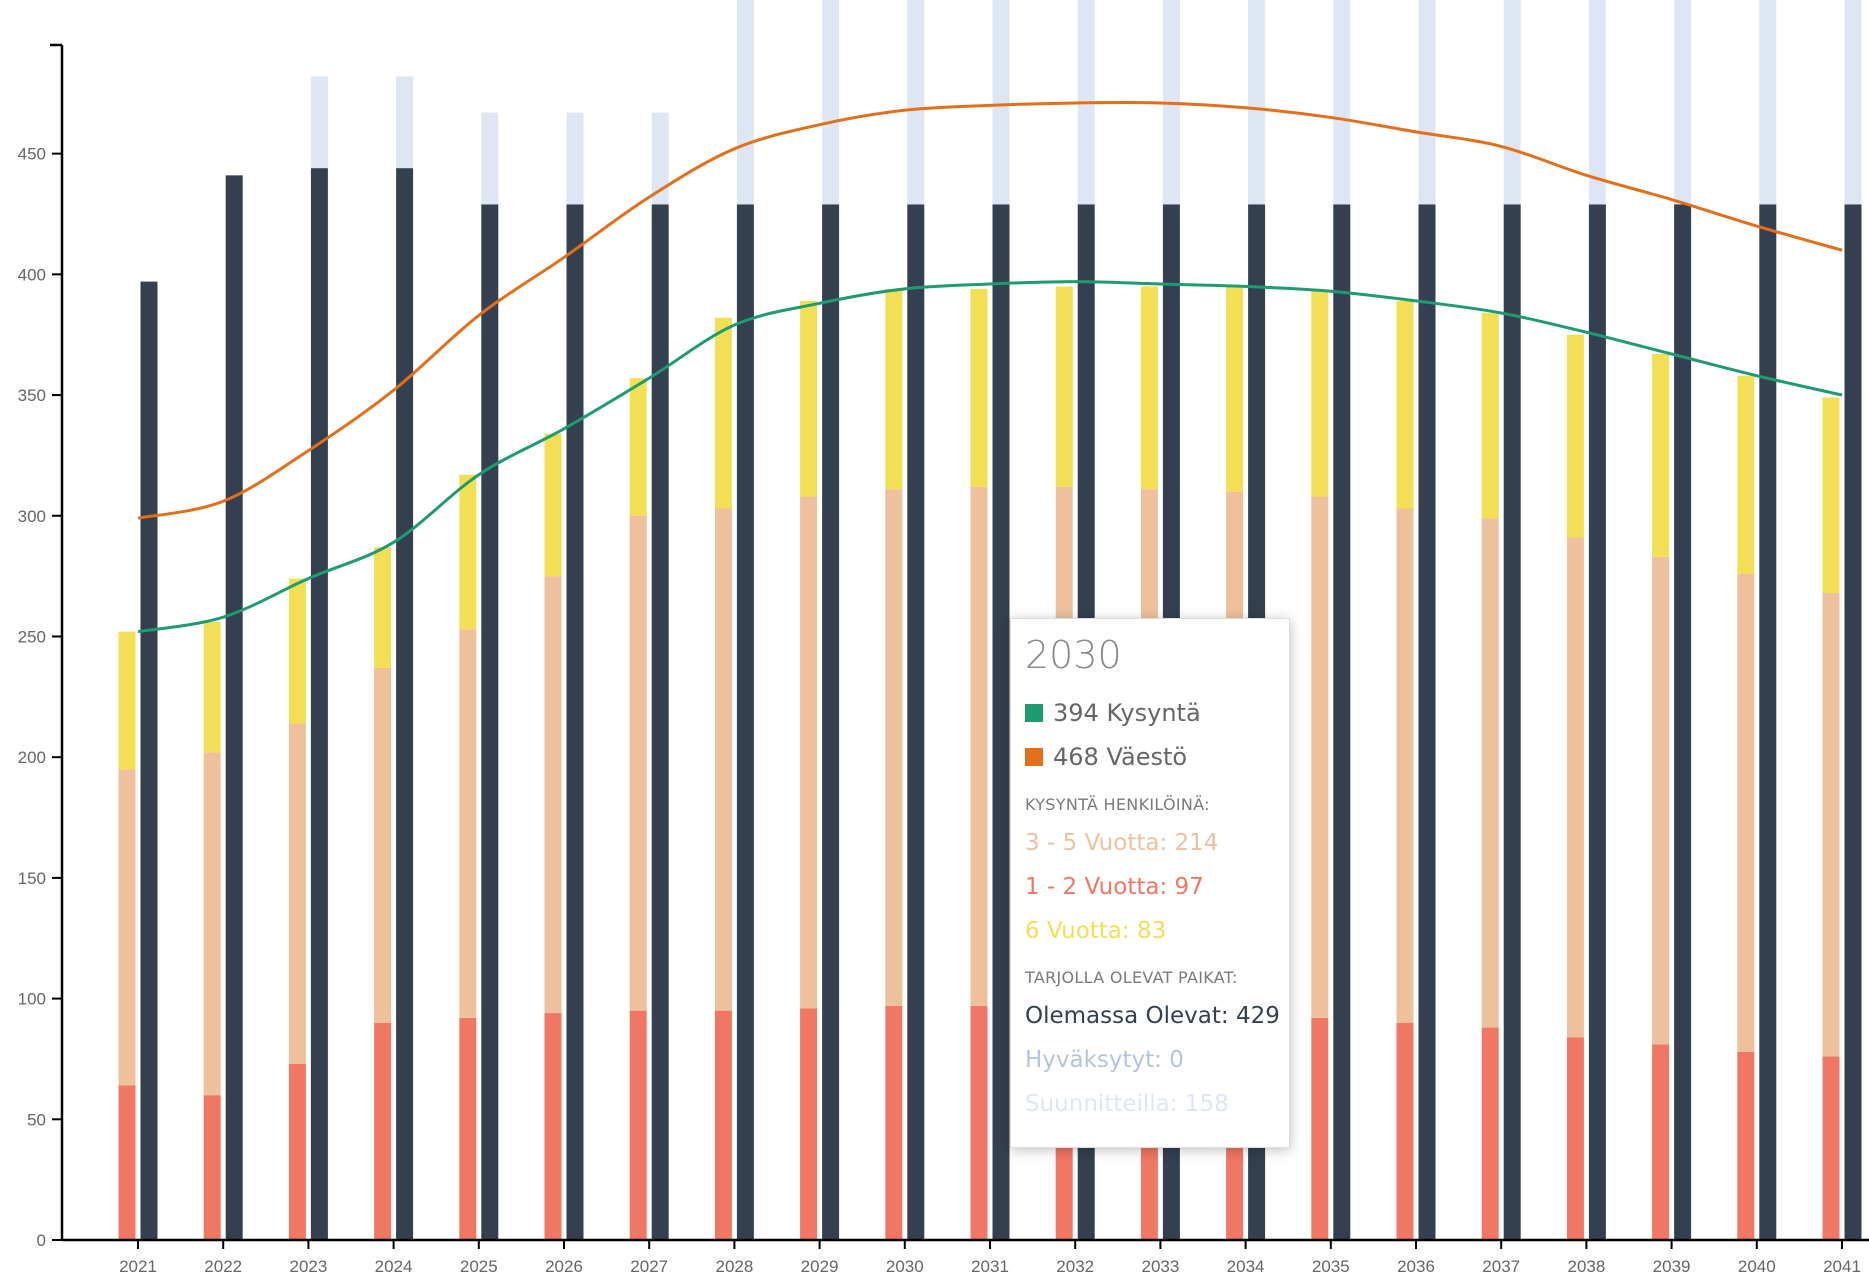 This screenshot has width=1869, height=1283. I want to click on x-tick-label-2028: 2028, so click(734, 1266).